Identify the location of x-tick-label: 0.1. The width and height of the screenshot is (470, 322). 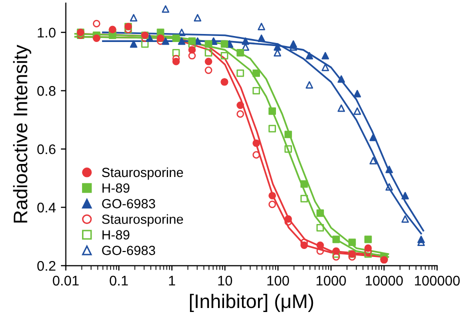
(119, 281).